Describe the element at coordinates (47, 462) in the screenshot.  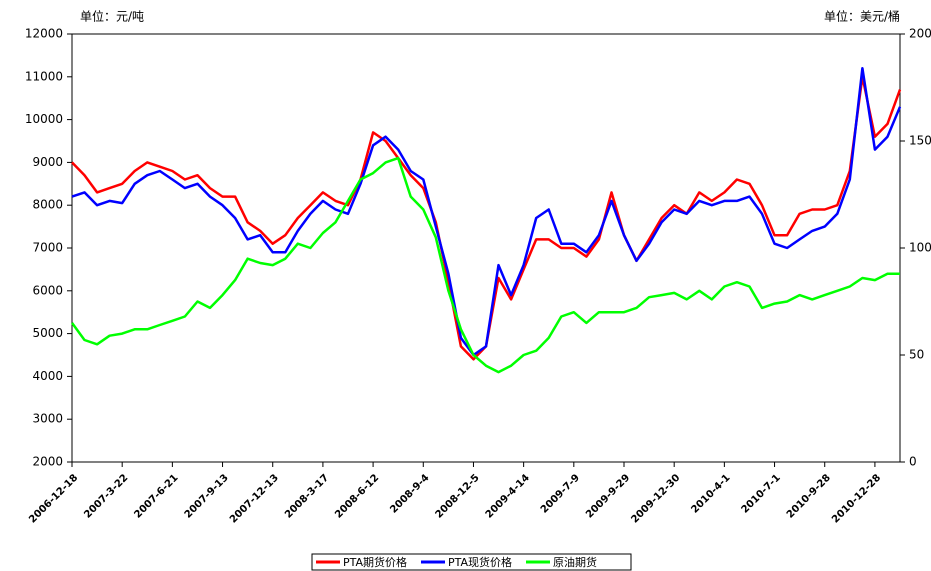
I see `y-tick-label: 2000` at that location.